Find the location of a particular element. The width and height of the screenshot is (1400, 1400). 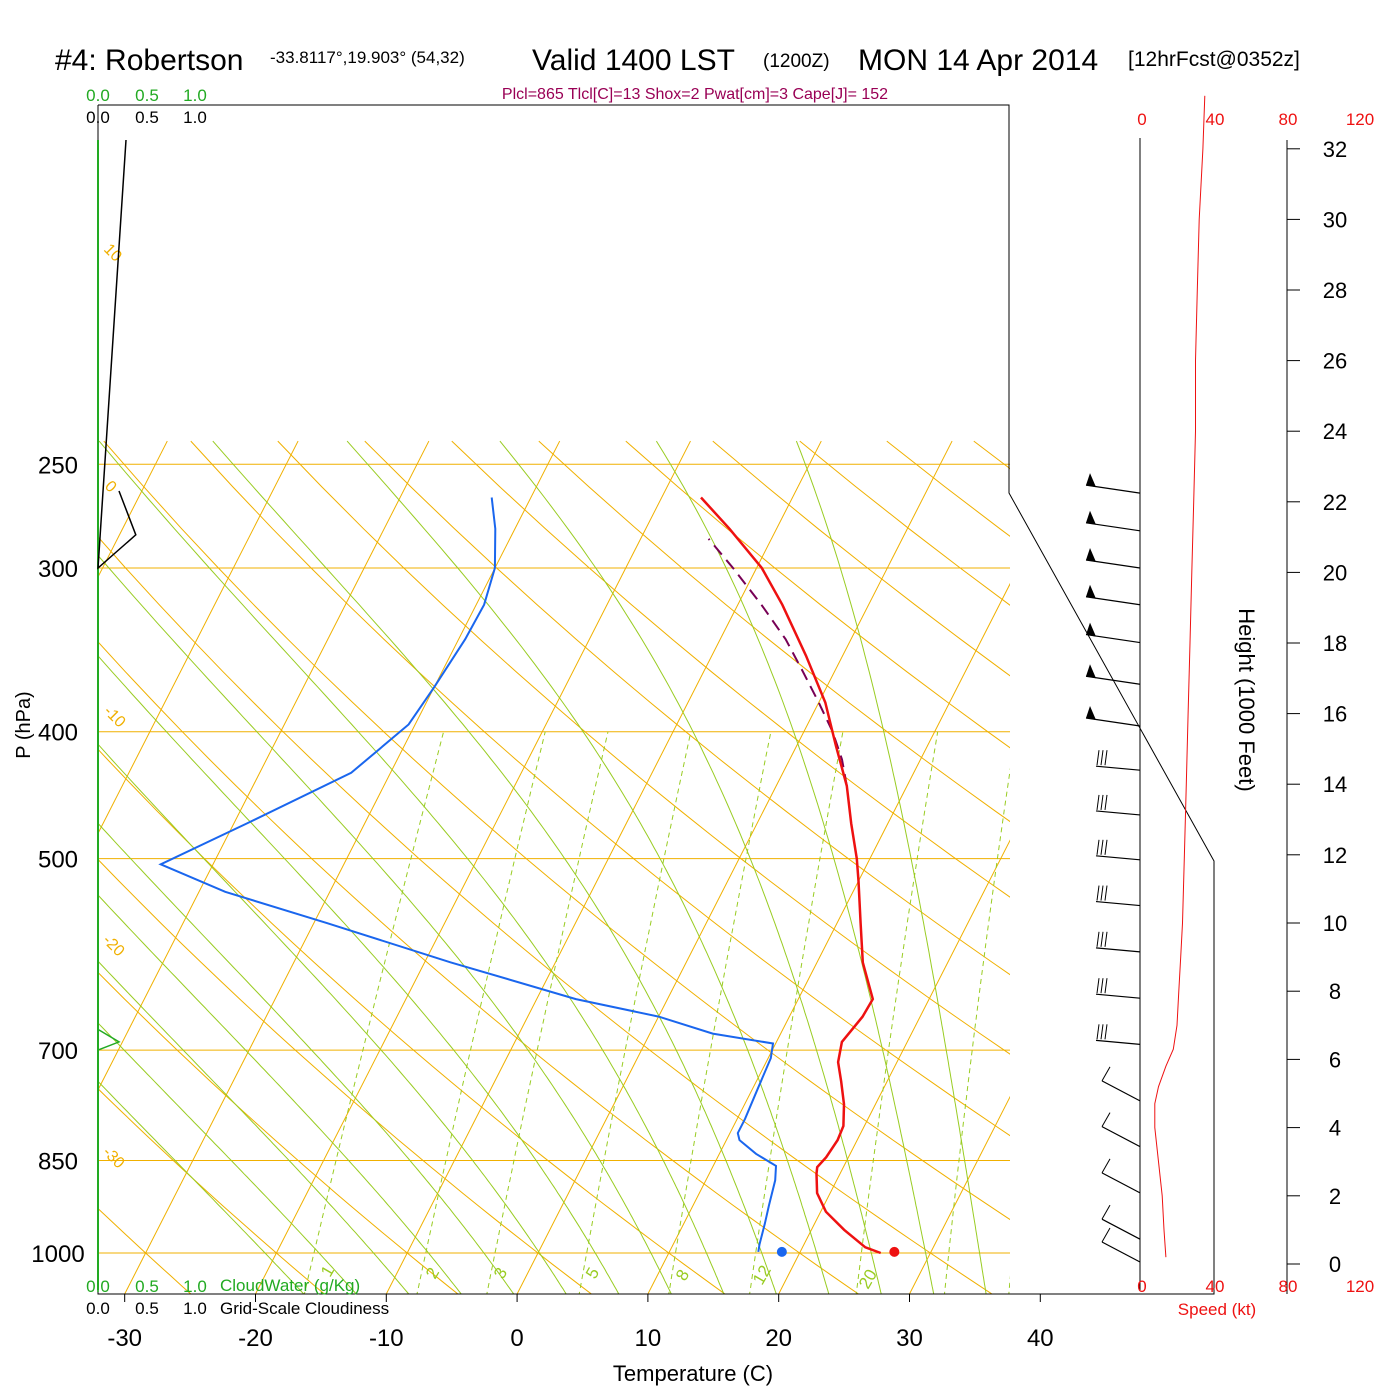

pressure-tick-label: 500 is located at coordinates (58, 860).